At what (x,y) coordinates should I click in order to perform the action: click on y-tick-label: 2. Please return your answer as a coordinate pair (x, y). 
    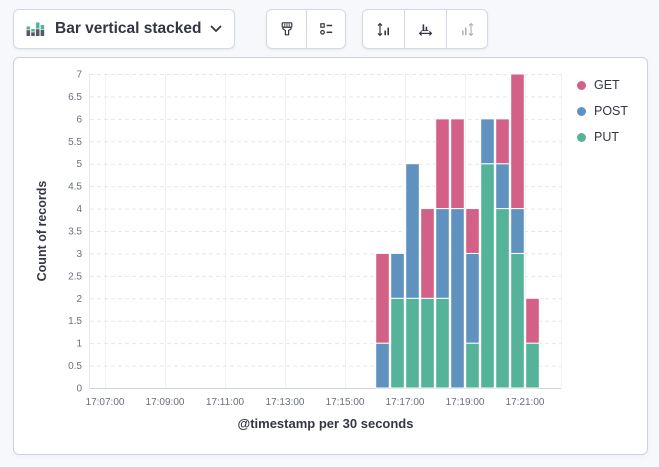
    Looking at the image, I should click on (79, 299).